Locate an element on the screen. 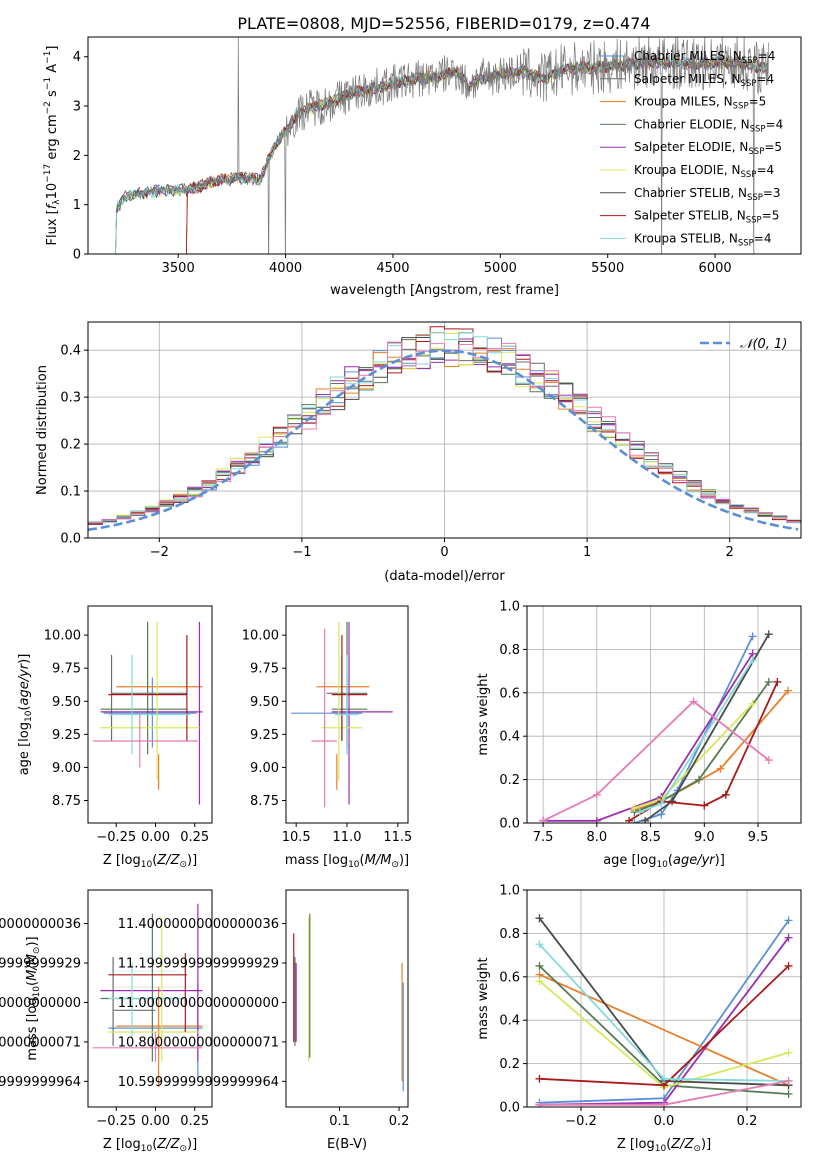 This screenshot has width=819, height=1170. x-tick-label: −2 is located at coordinates (159, 552).